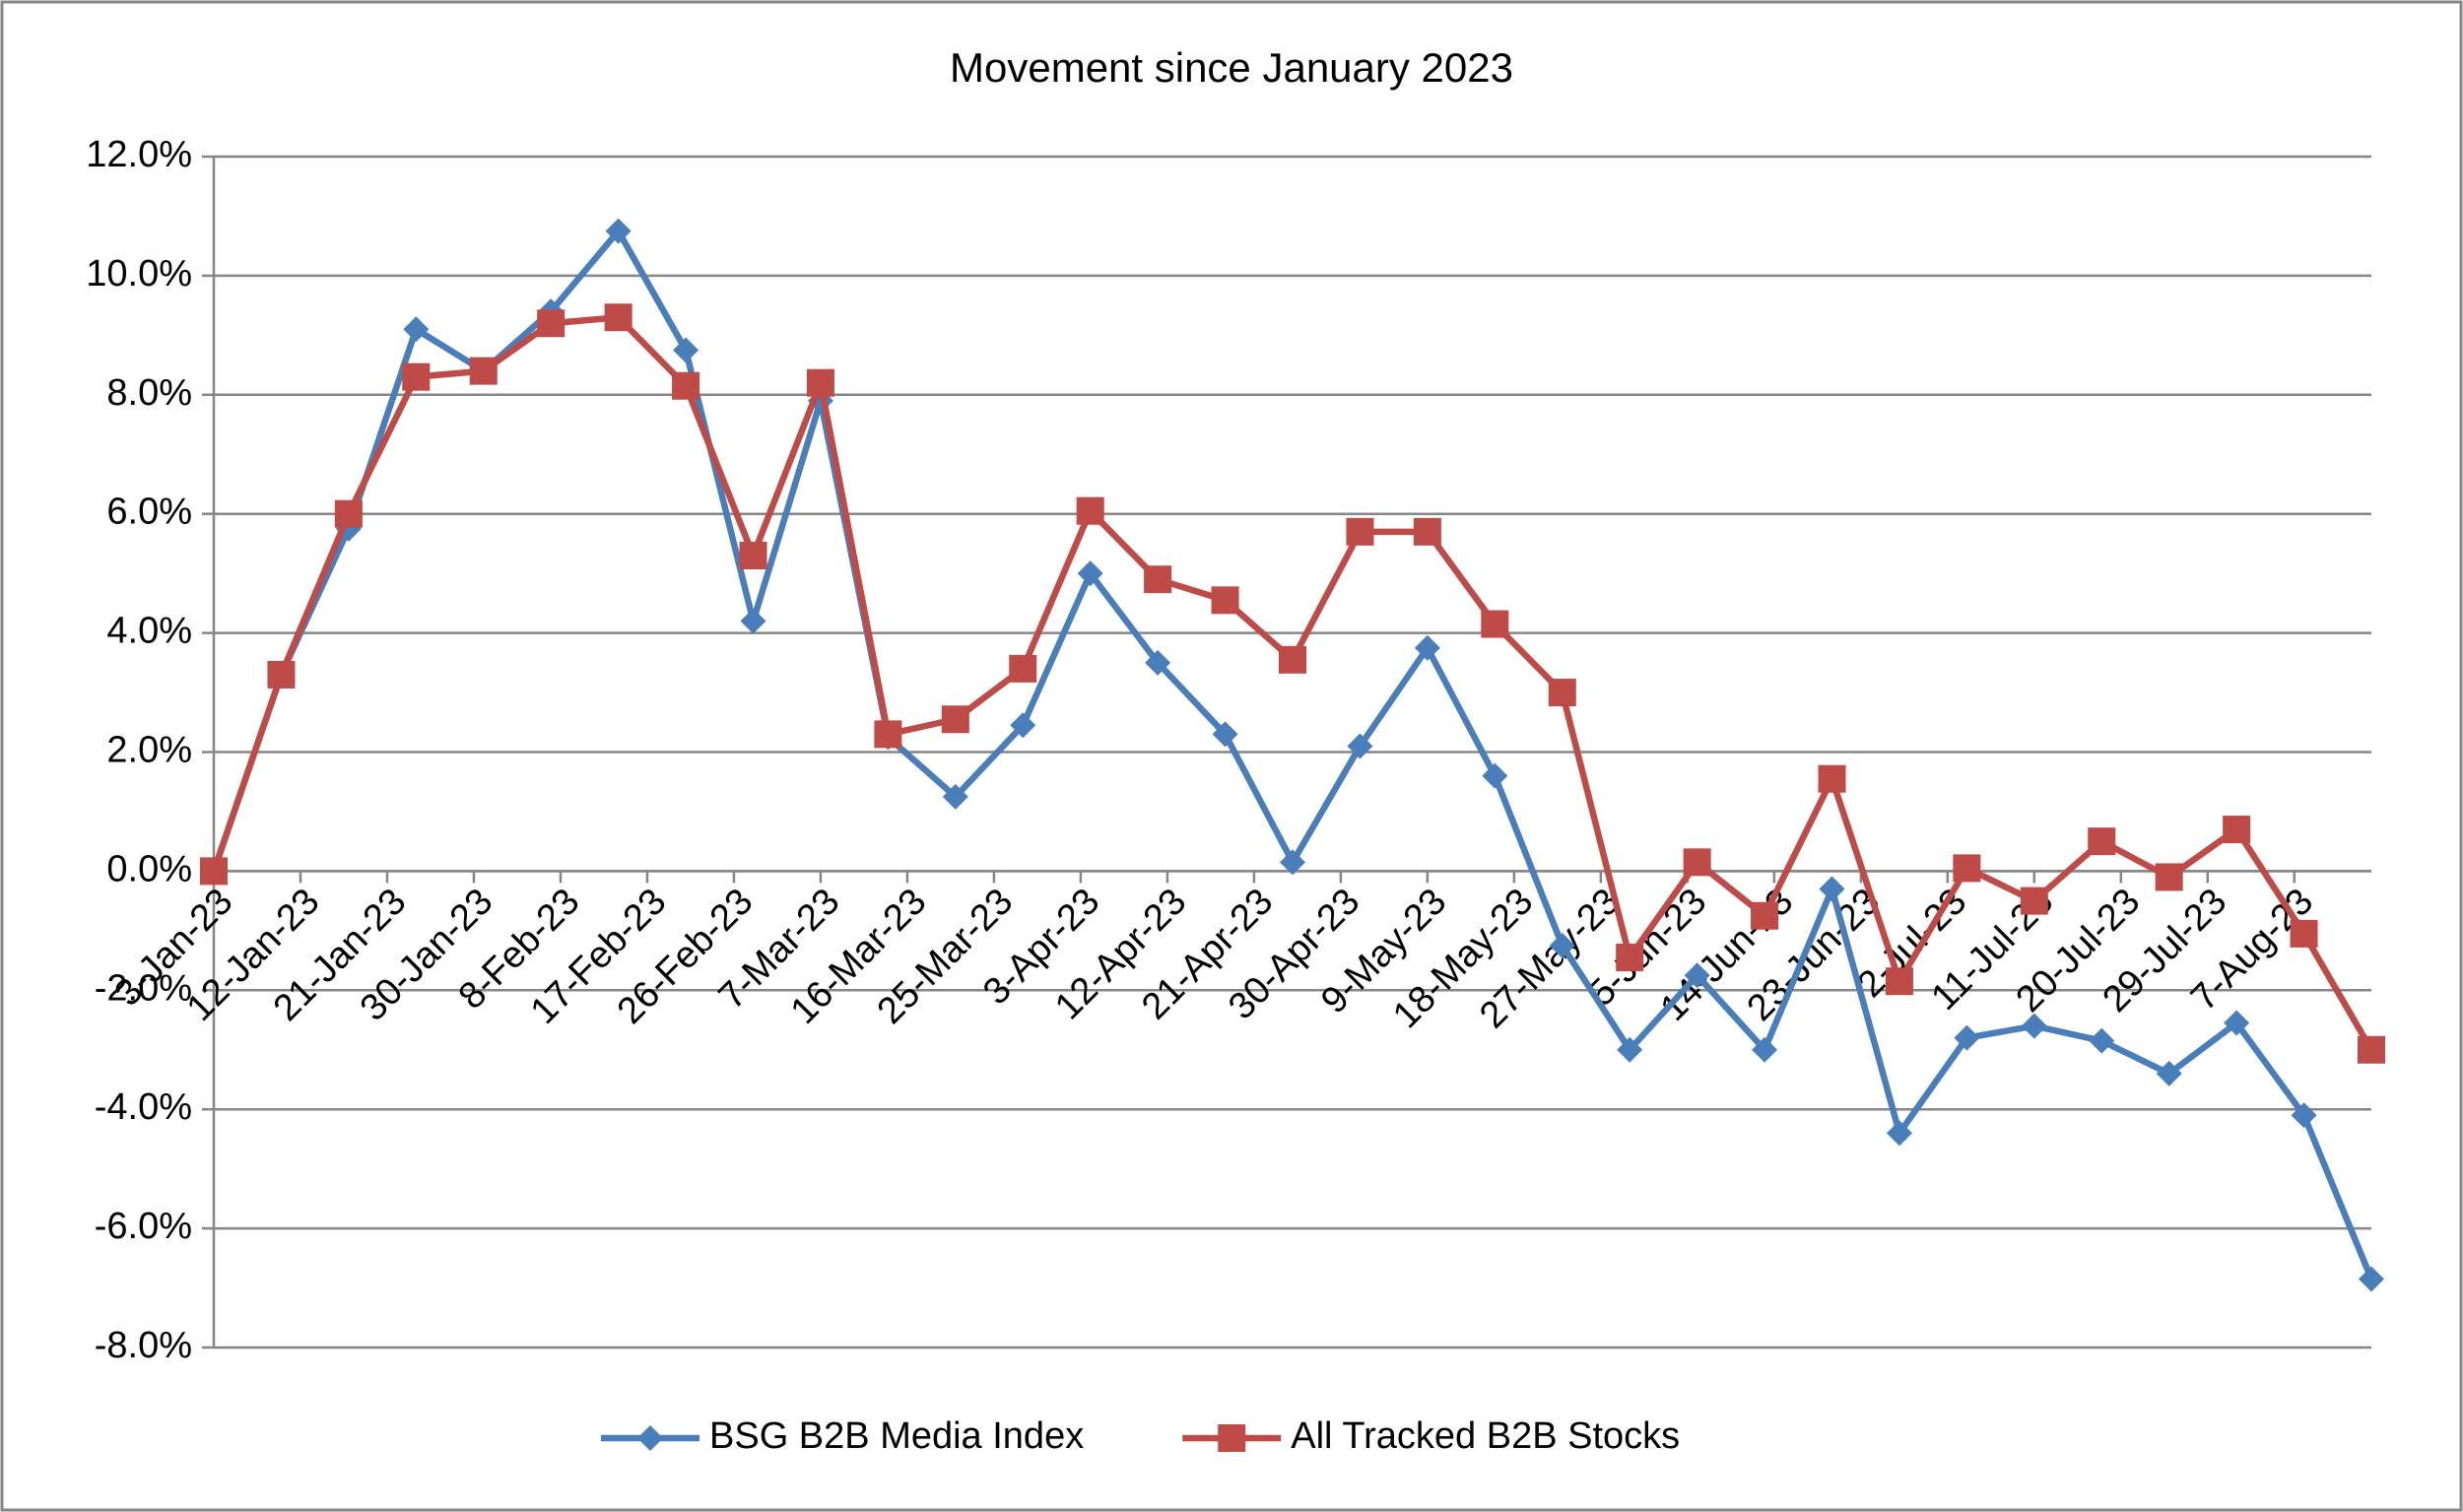 Image resolution: width=2463 pixels, height=1512 pixels. Describe the element at coordinates (143, 1345) in the screenshot. I see `y-tick-label: -8.0%` at that location.